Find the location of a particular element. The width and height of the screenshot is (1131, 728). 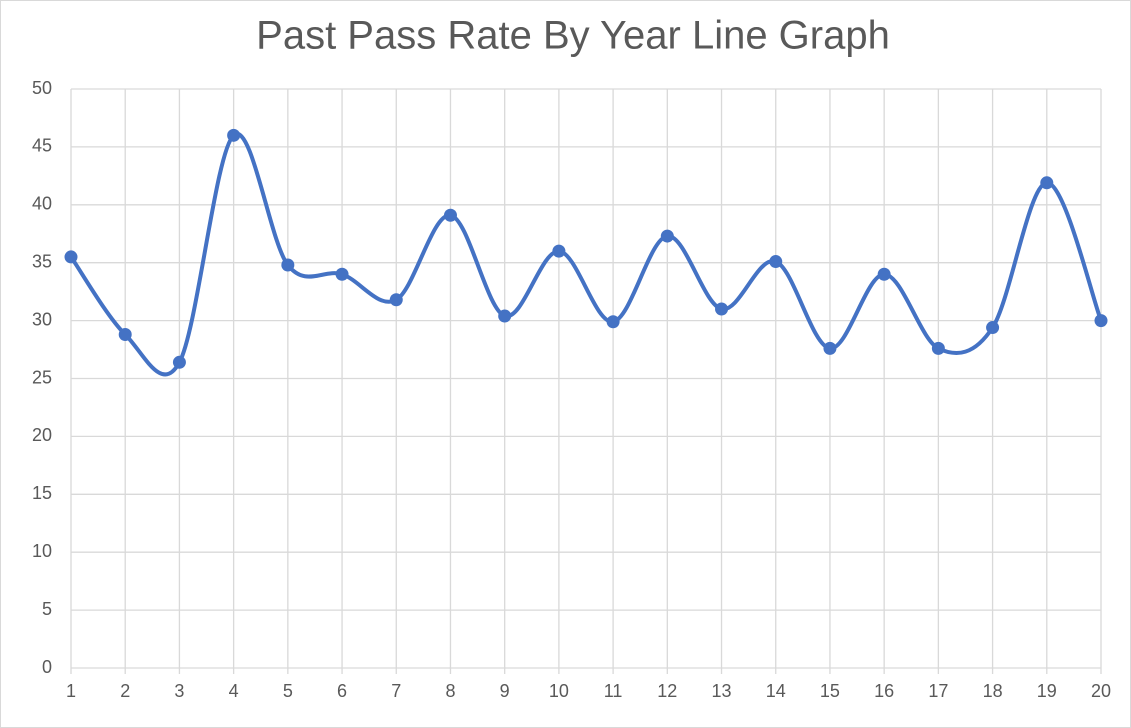

x-tick-label: 16 is located at coordinates (884, 691).